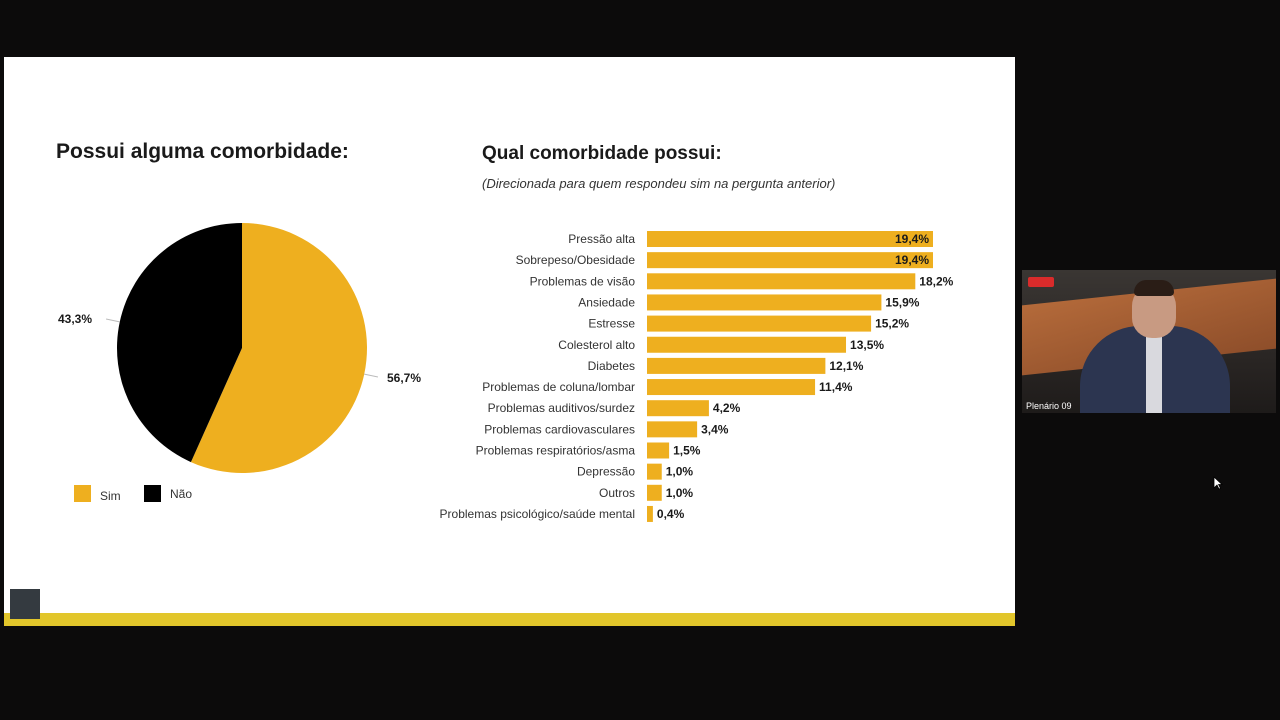 This screenshot has height=720, width=1280. Describe the element at coordinates (606, 472) in the screenshot. I see `bar-category-label: Depressão` at that location.